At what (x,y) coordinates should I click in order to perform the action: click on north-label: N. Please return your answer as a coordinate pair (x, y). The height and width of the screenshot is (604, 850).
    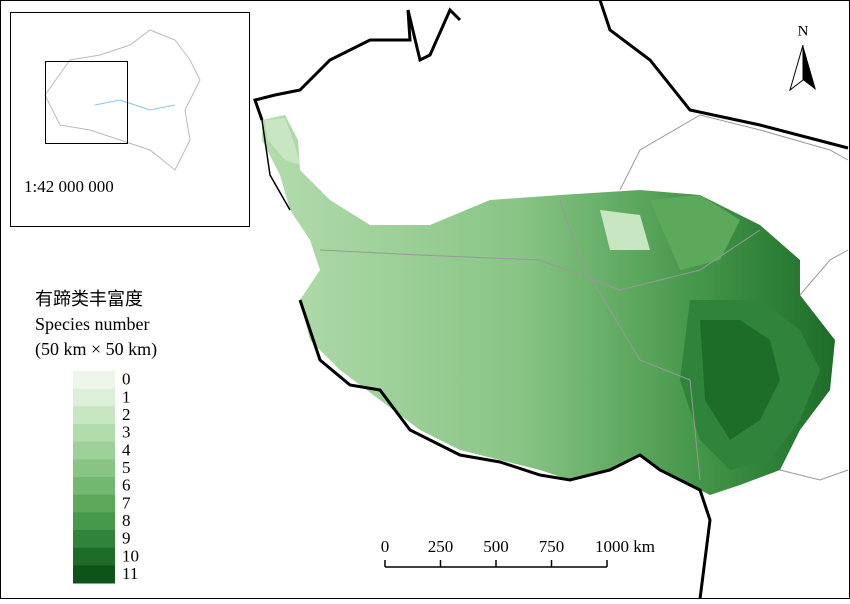
    Looking at the image, I should click on (803, 31).